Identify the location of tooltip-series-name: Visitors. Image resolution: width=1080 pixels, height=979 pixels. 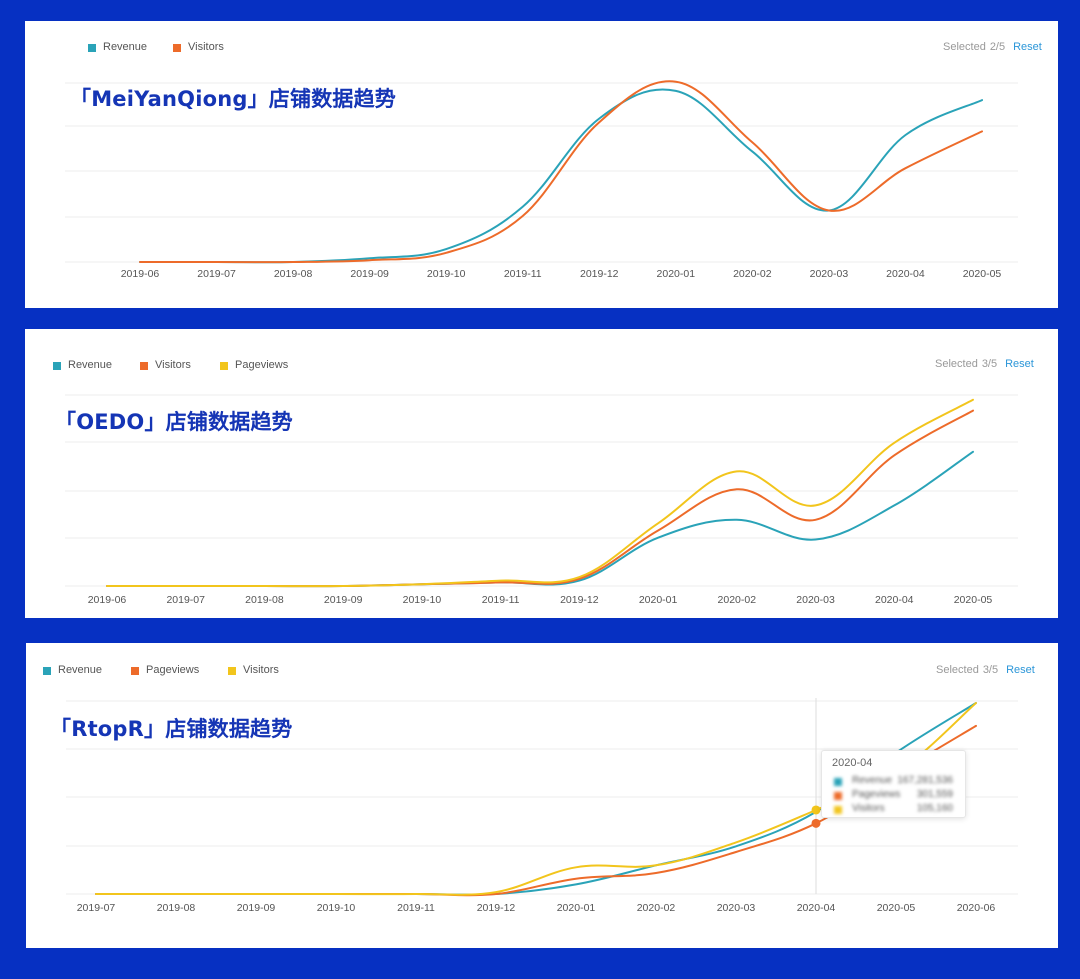
(868, 808).